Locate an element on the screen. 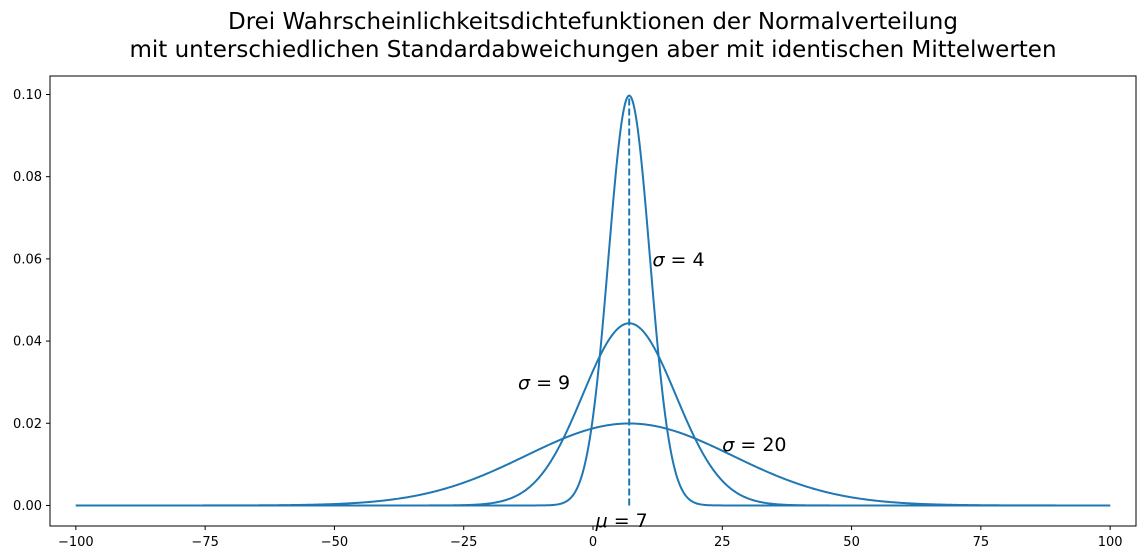 This screenshot has width=1145, height=560. y-tick-label: 0.10 is located at coordinates (27, 95).